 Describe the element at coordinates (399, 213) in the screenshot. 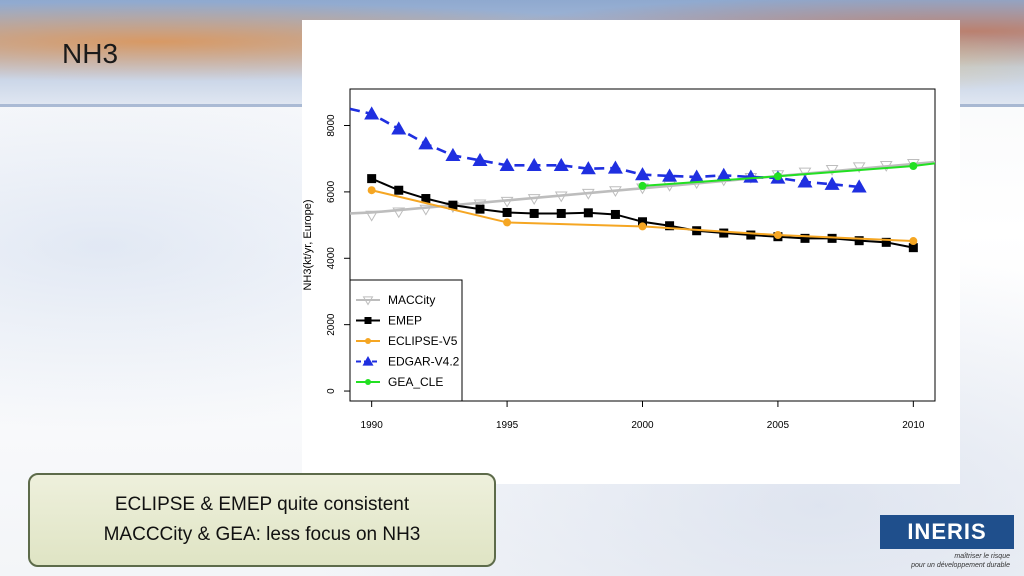

I see `point-maccity-1991` at that location.